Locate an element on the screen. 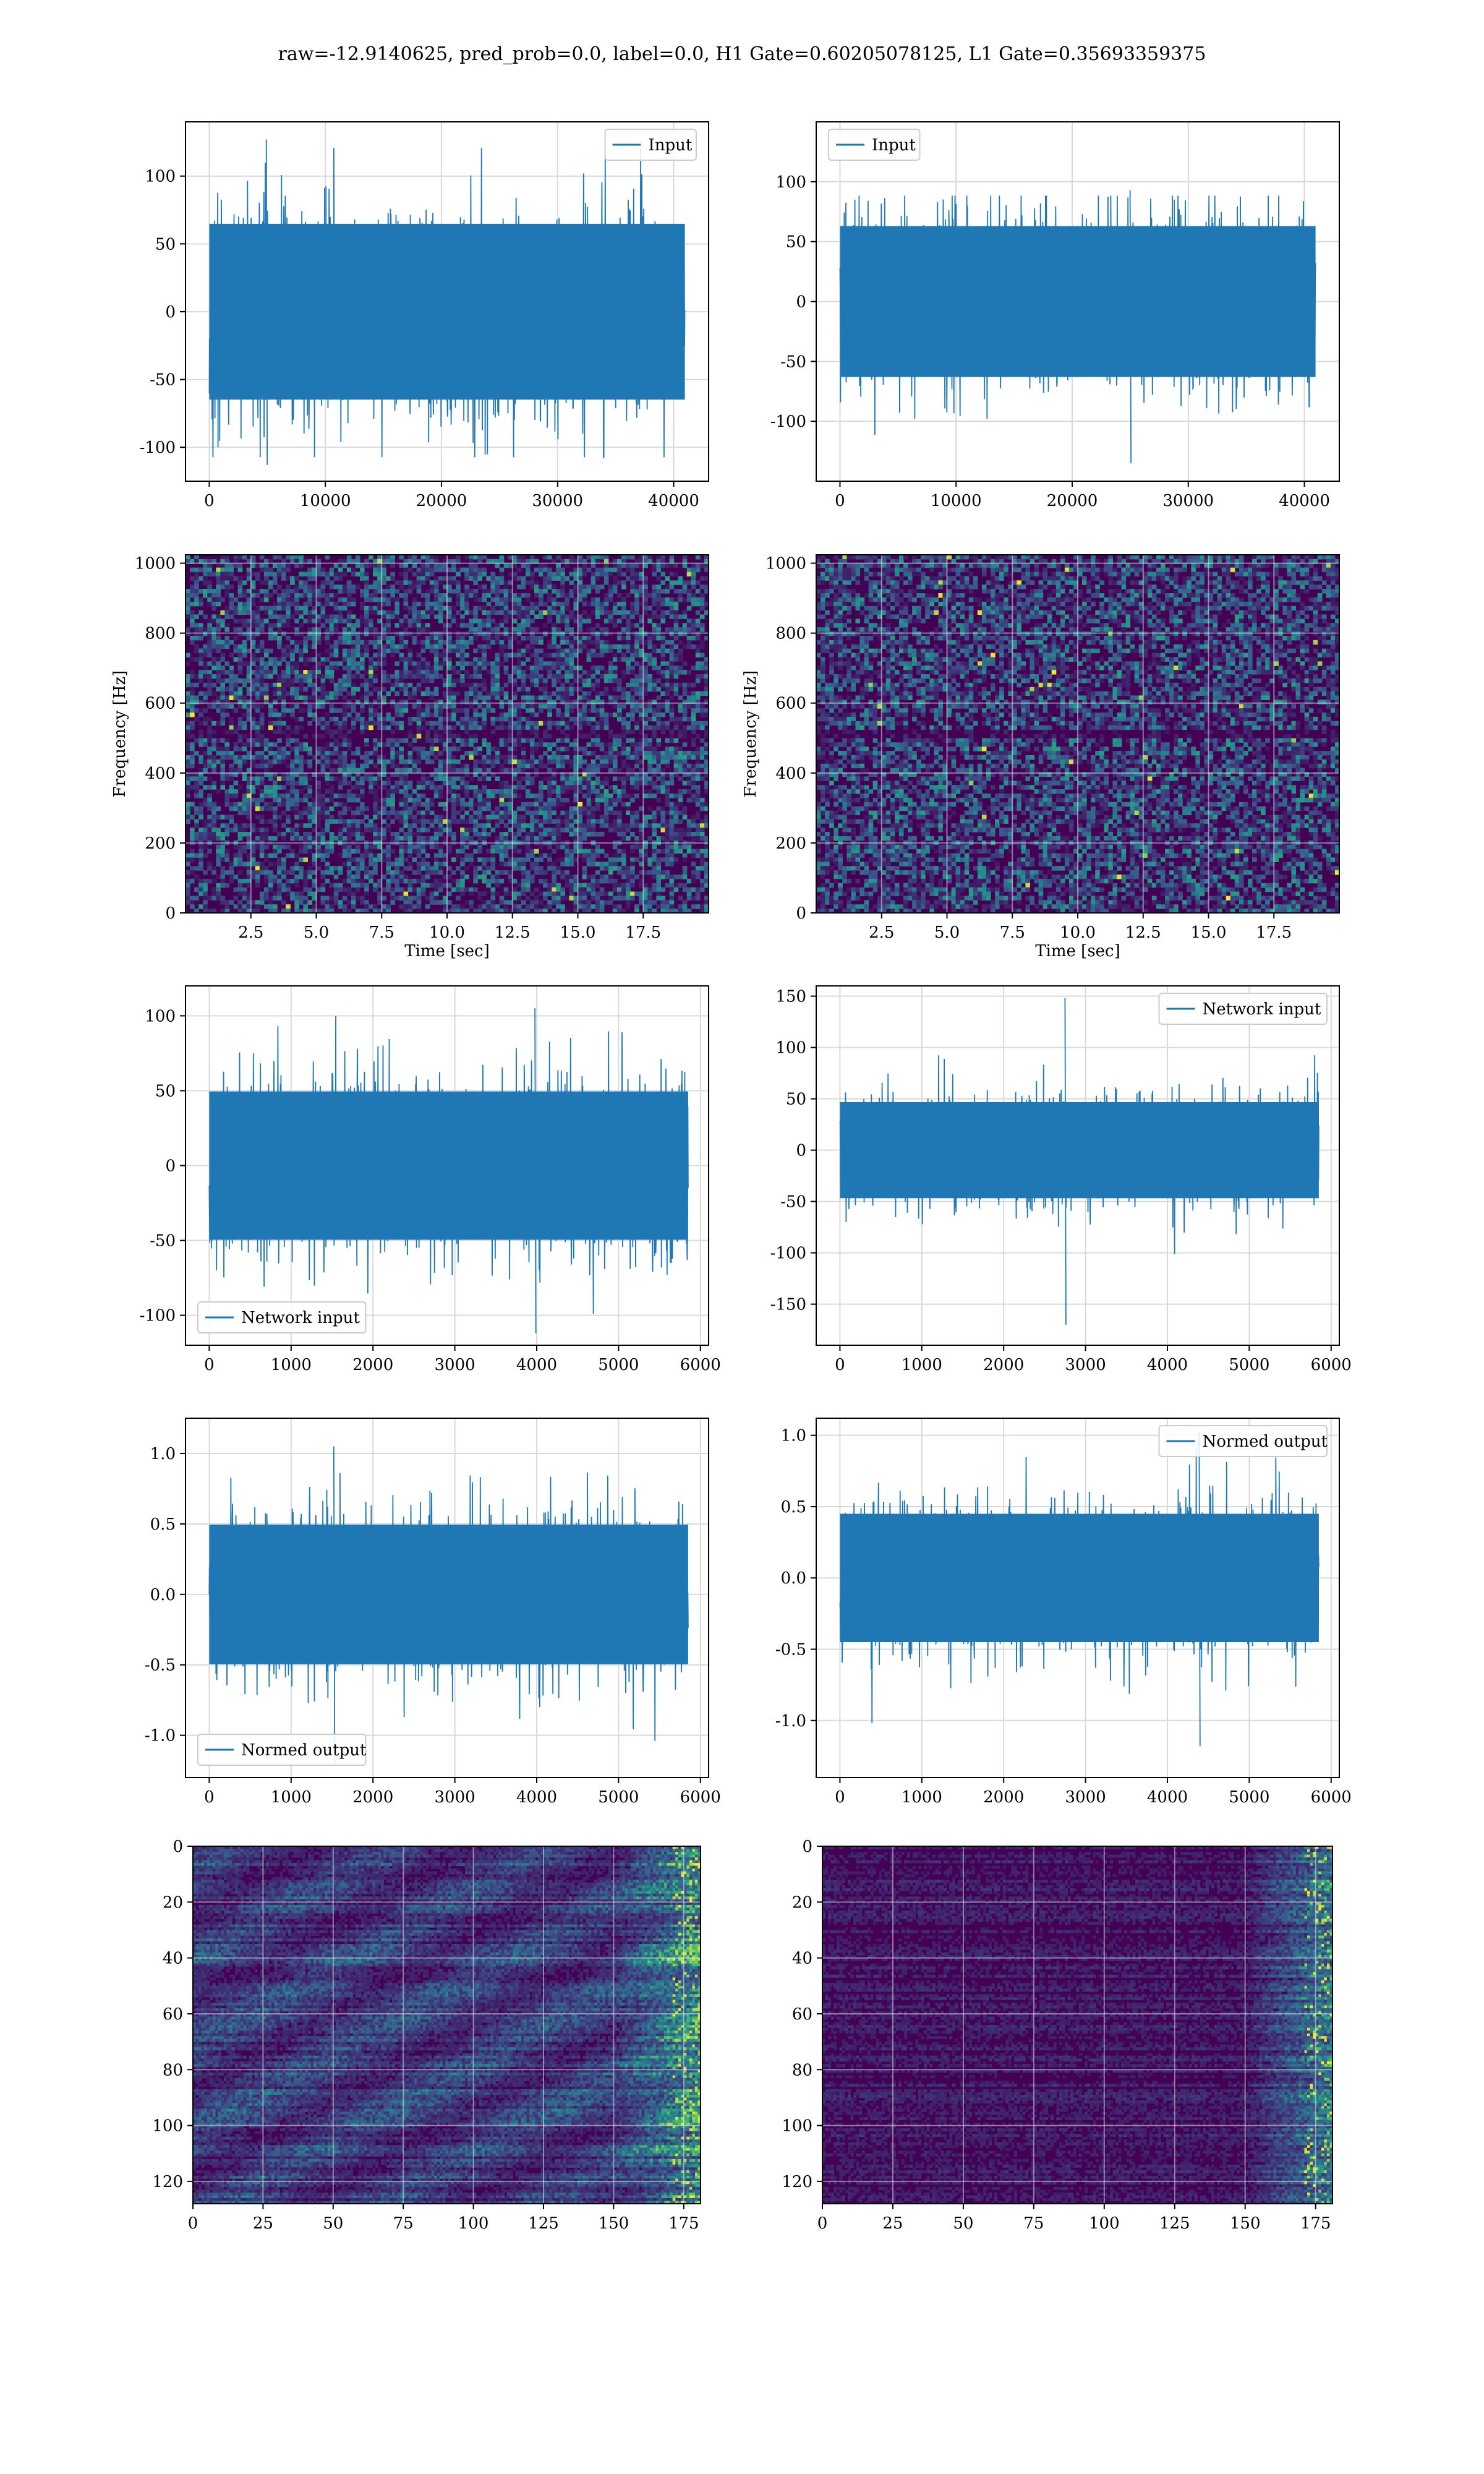 This screenshot has height=2474, width=1484. legend-label: Network input is located at coordinates (300, 1318).